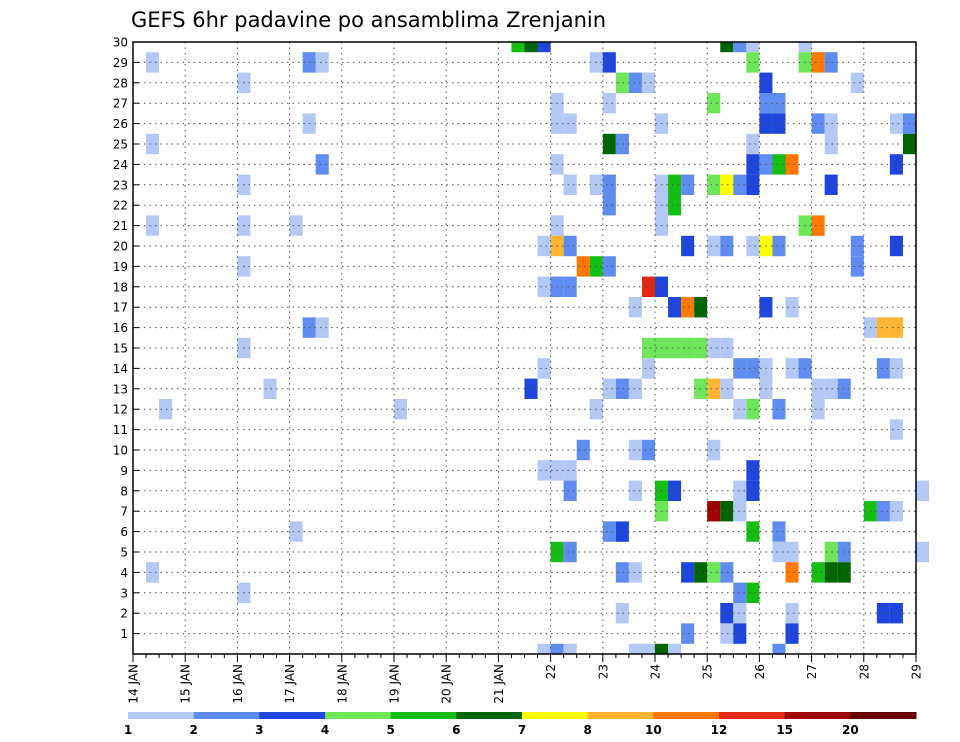  I want to click on y-tick-label: 26, so click(120, 124).